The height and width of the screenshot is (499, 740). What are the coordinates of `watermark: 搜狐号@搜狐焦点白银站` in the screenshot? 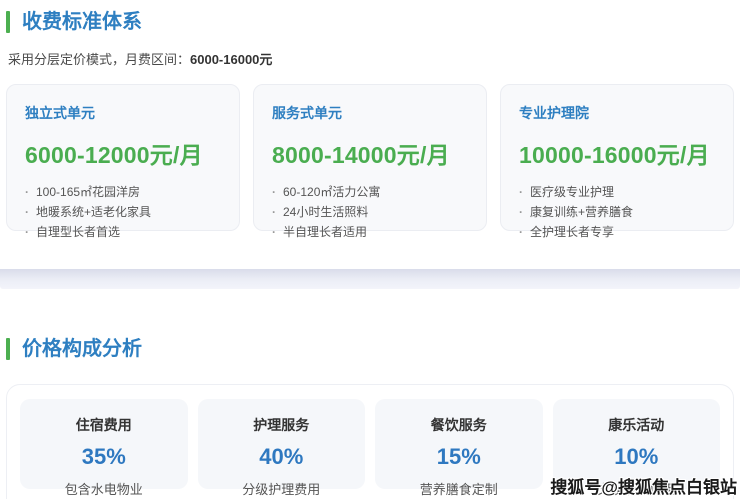 It's located at (643, 487).